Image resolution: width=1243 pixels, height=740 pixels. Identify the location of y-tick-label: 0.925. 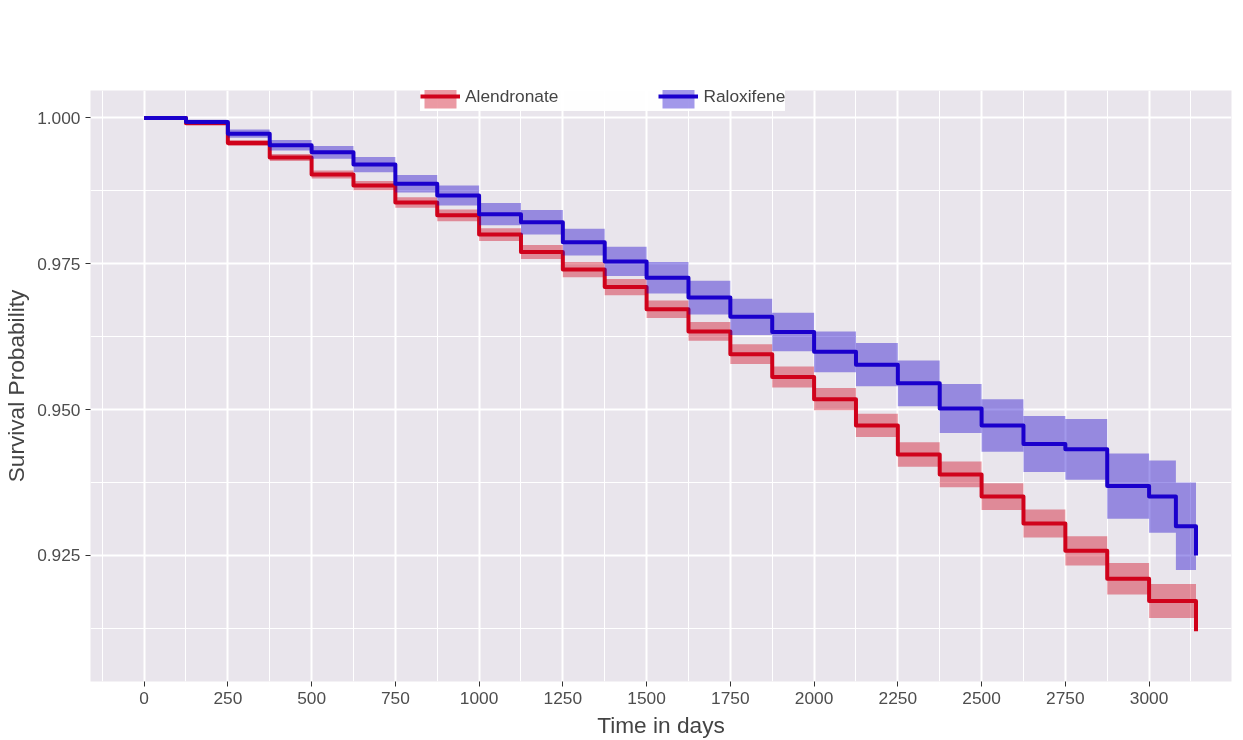
(59, 555).